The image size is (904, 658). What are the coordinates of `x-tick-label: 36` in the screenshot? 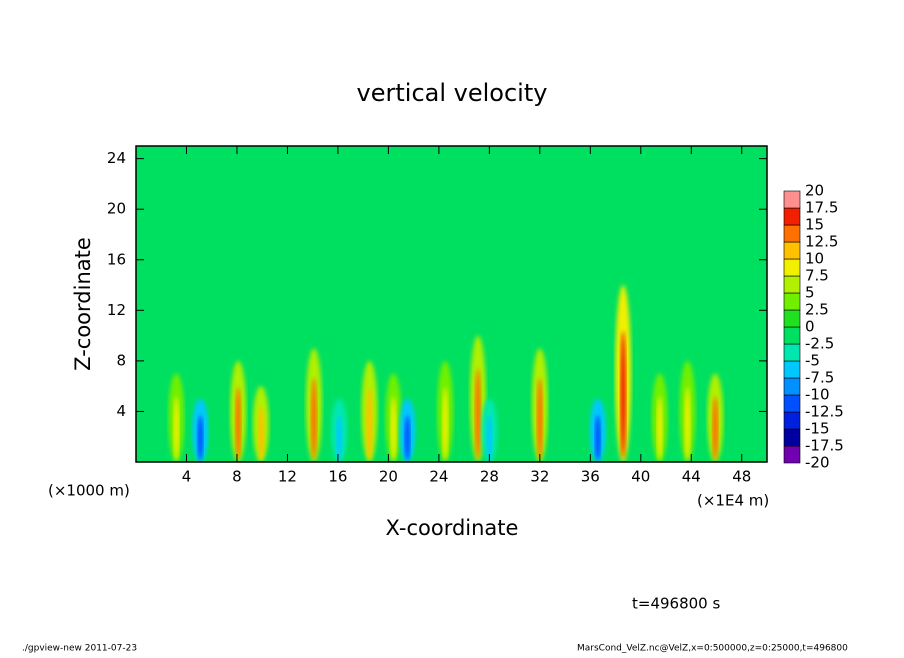 It's located at (590, 477).